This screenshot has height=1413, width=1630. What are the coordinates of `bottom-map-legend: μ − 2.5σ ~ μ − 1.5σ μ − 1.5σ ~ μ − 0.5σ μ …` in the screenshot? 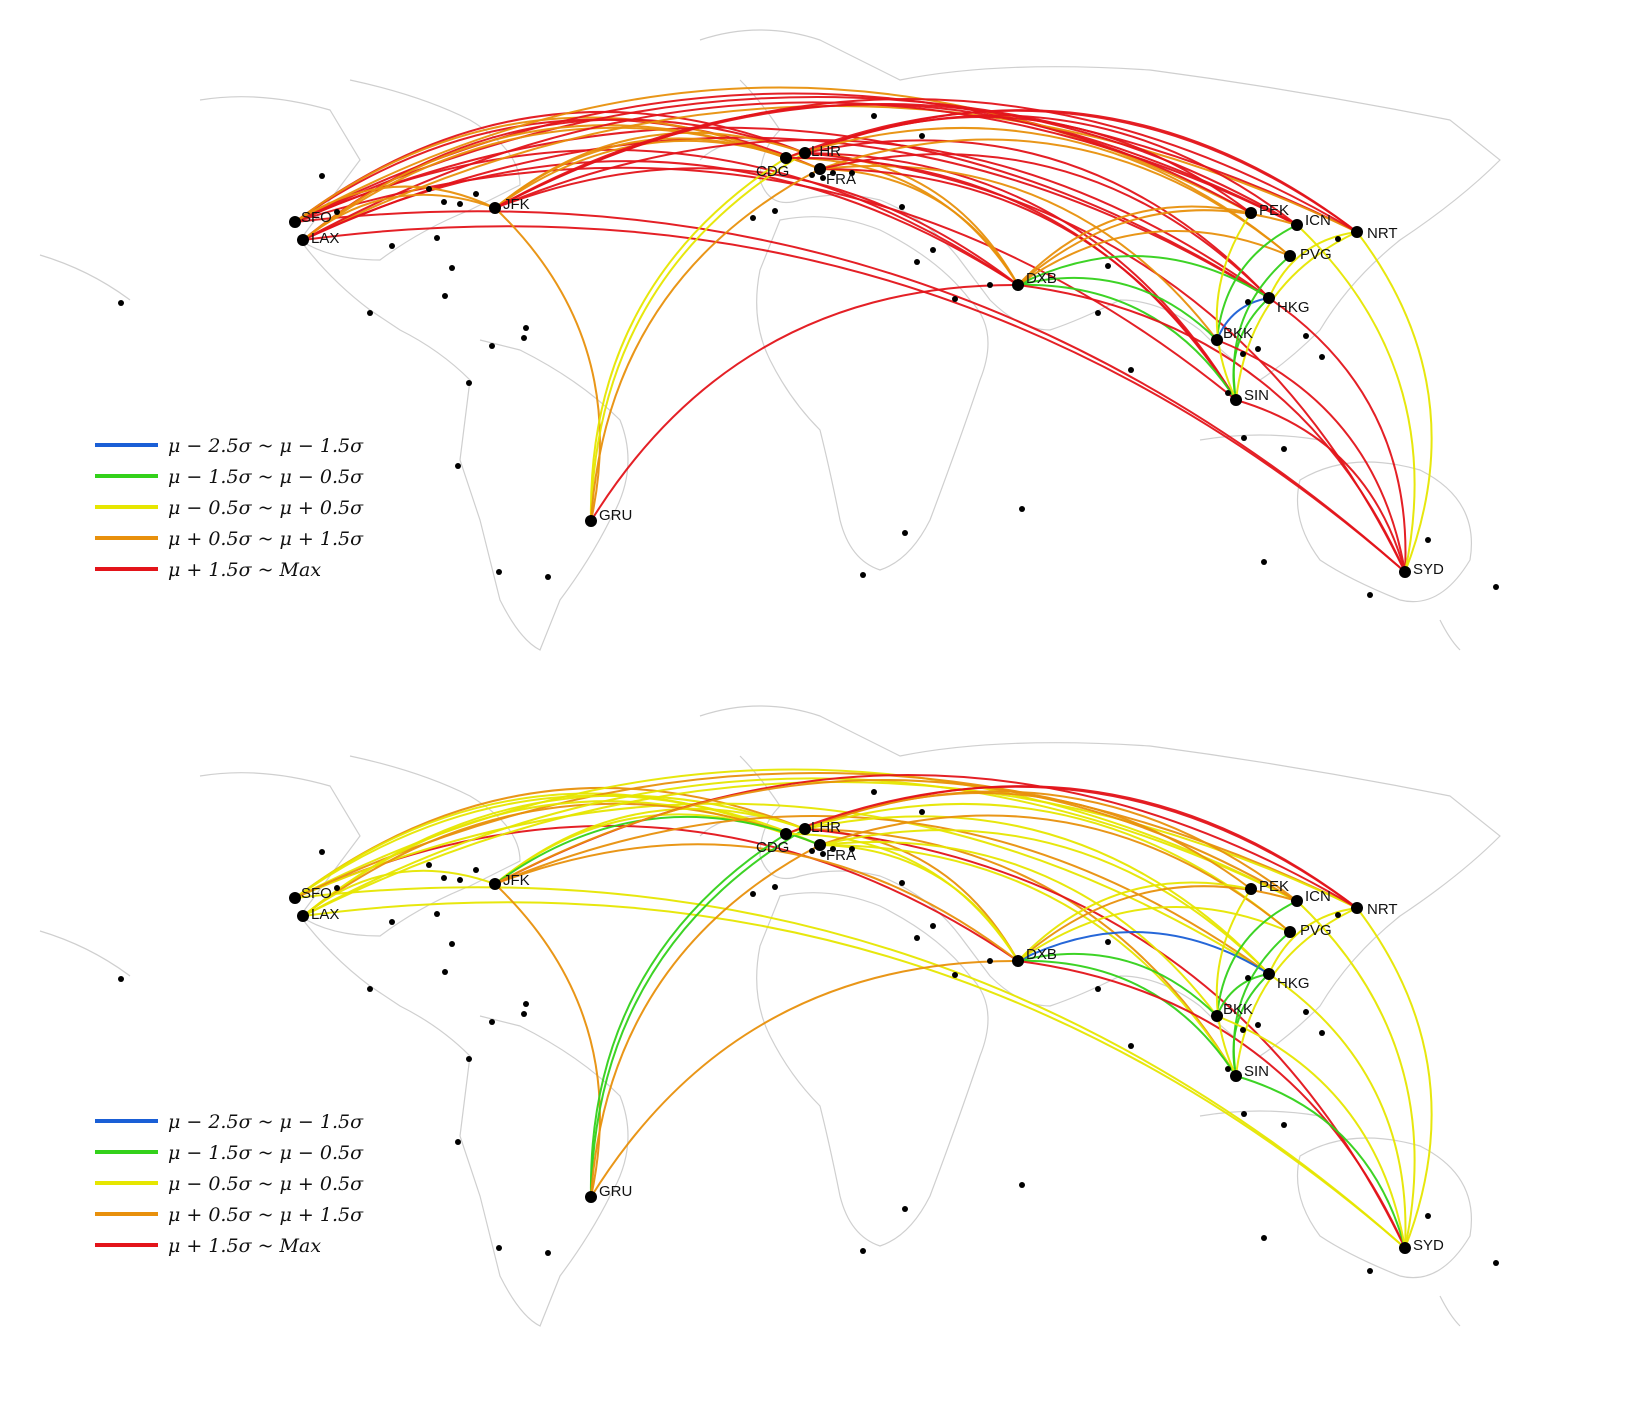 It's located at (229, 1184).